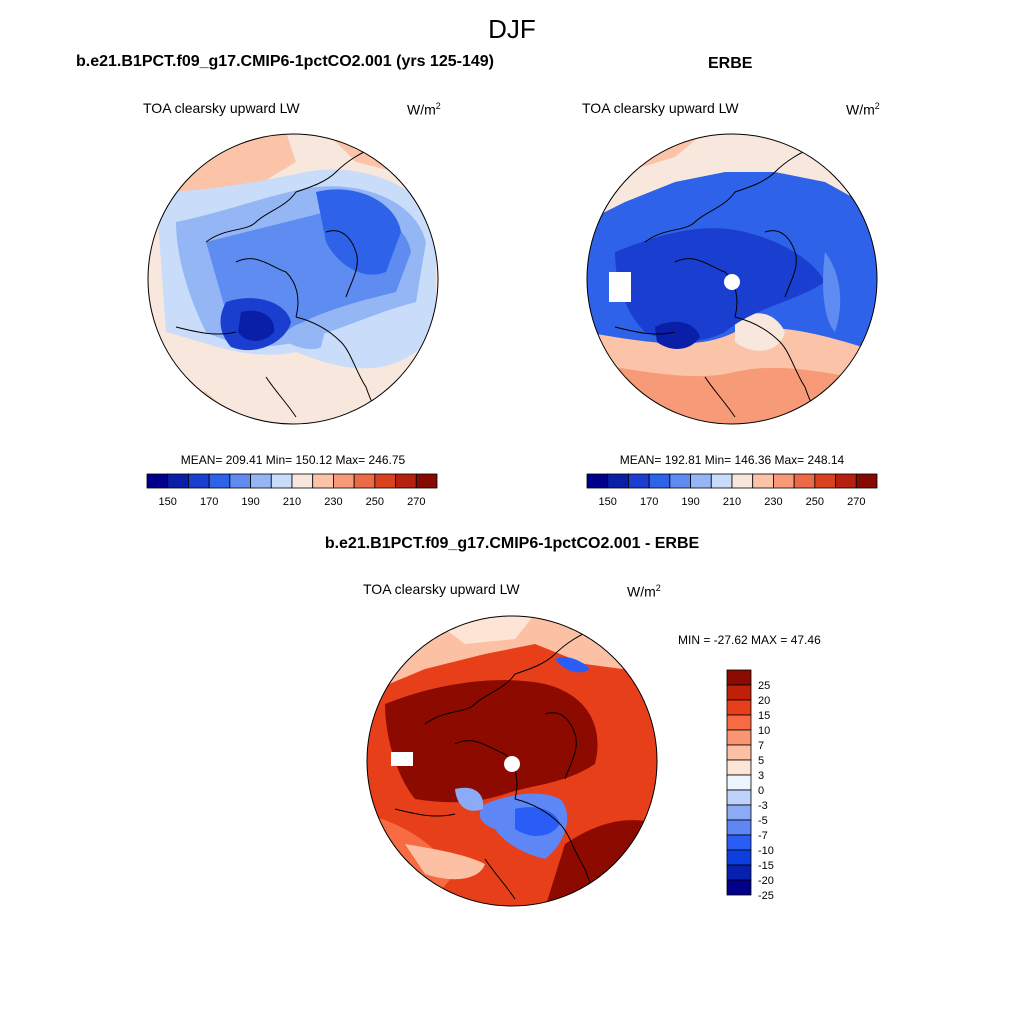  Describe the element at coordinates (763, 806) in the screenshot. I see `colorbar-tick-label: -3` at that location.